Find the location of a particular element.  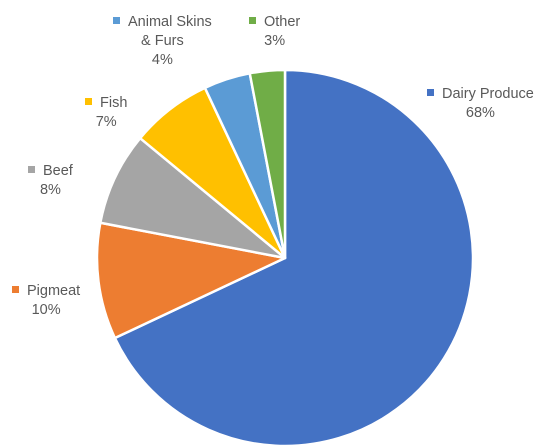

label-percent-fish: 7% is located at coordinates (106, 122).